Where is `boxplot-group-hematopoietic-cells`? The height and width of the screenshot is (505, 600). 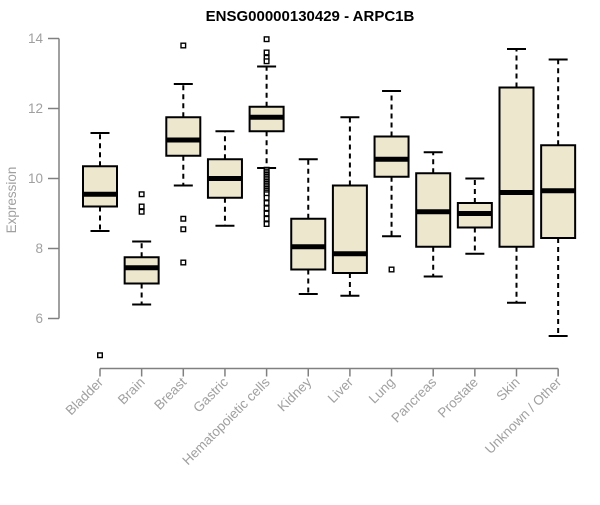 boxplot-group-hematopoietic-cells is located at coordinates (266, 131).